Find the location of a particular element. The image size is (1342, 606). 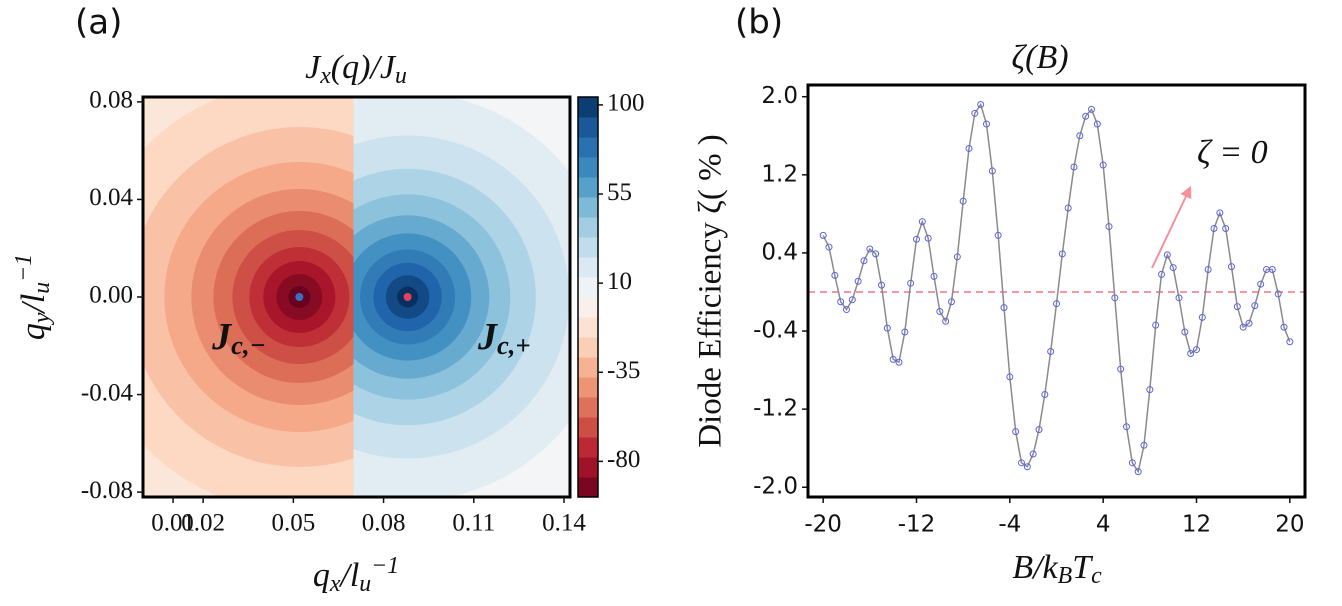

negative-contours is located at coordinates (248, 297).